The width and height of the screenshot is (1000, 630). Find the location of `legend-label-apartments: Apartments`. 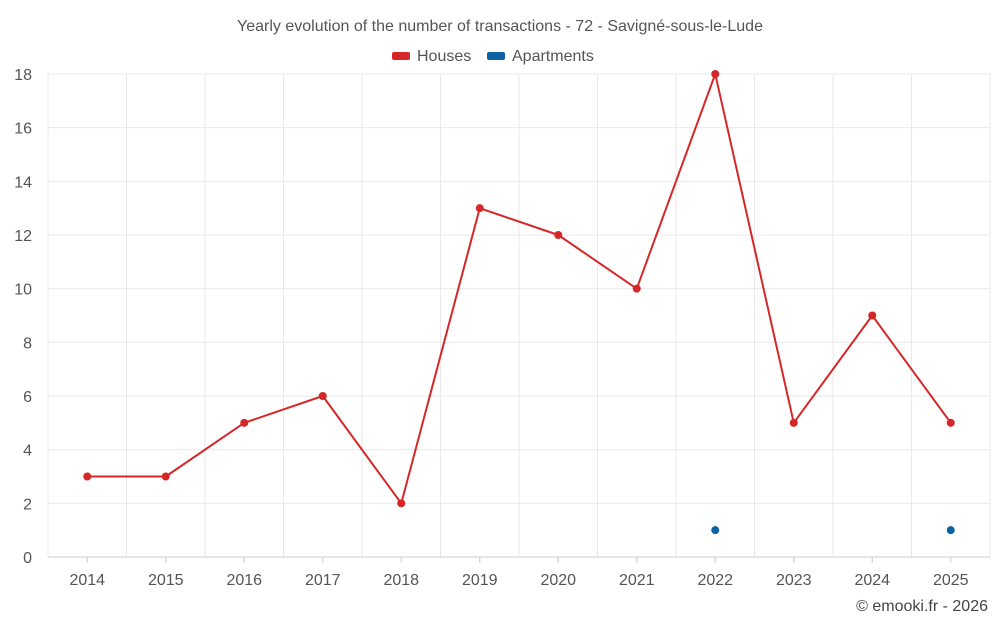

legend-label-apartments: Apartments is located at coordinates (553, 56).